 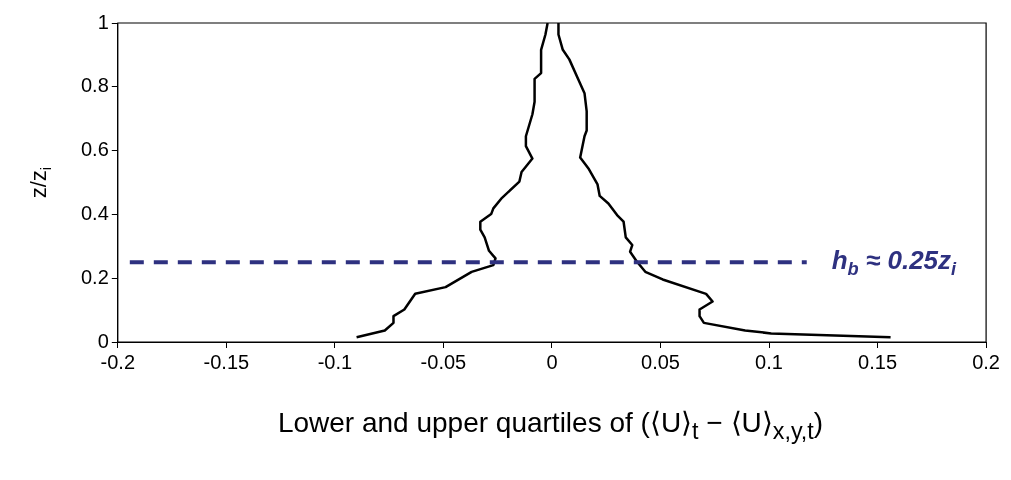 I want to click on y-tick-label: 0, so click(x=103, y=340).